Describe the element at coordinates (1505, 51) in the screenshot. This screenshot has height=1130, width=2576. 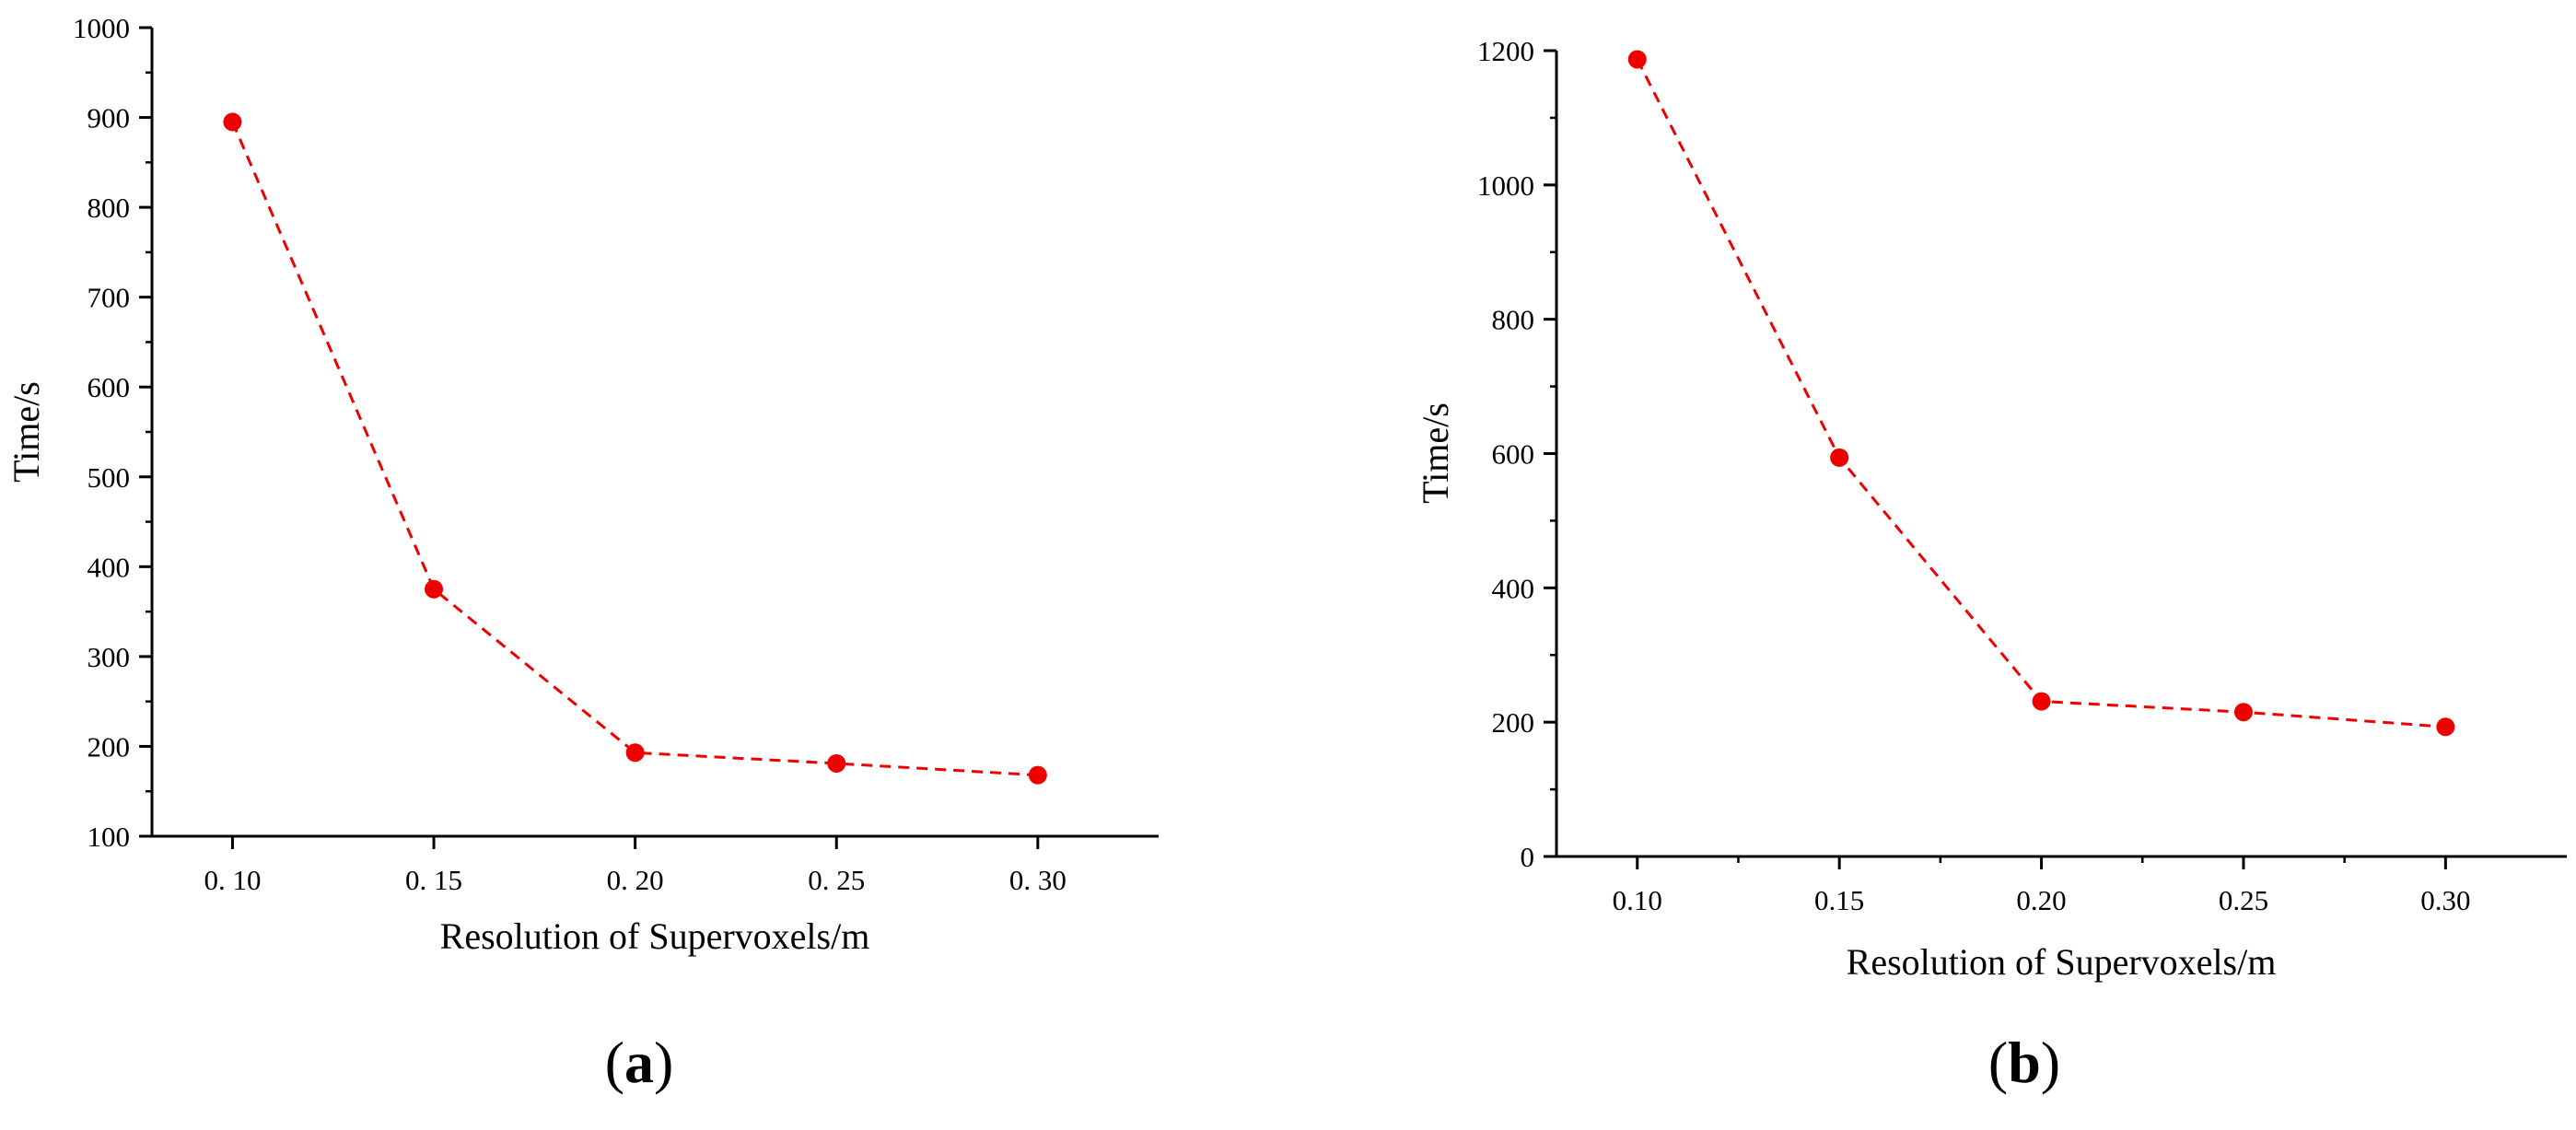
I see `y-tick-label: 1200` at that location.